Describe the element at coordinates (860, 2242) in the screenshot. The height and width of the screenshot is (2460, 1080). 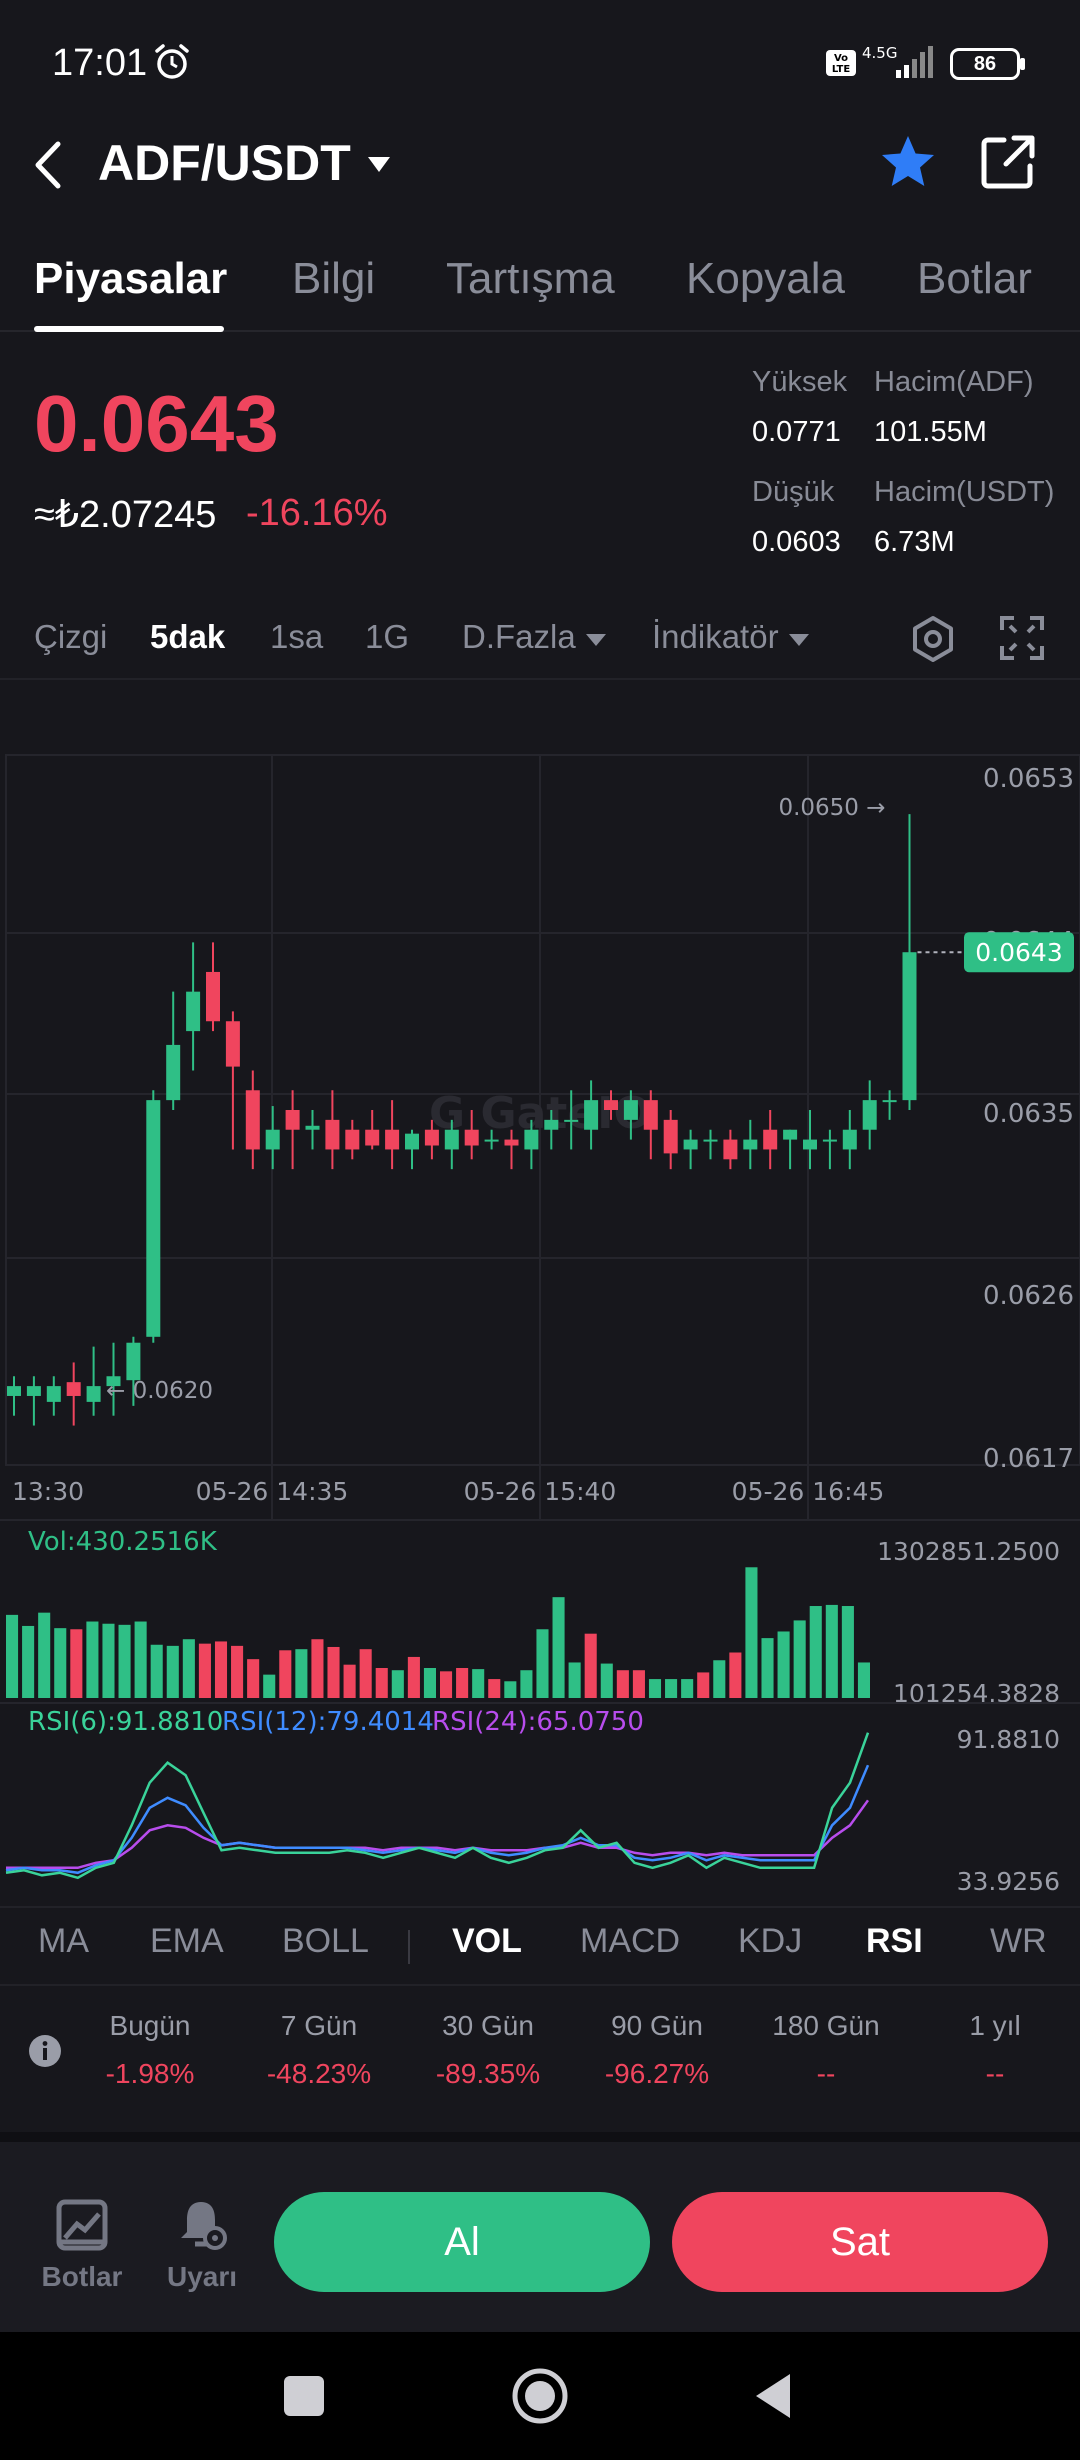
I see `sell-button: Sat` at that location.